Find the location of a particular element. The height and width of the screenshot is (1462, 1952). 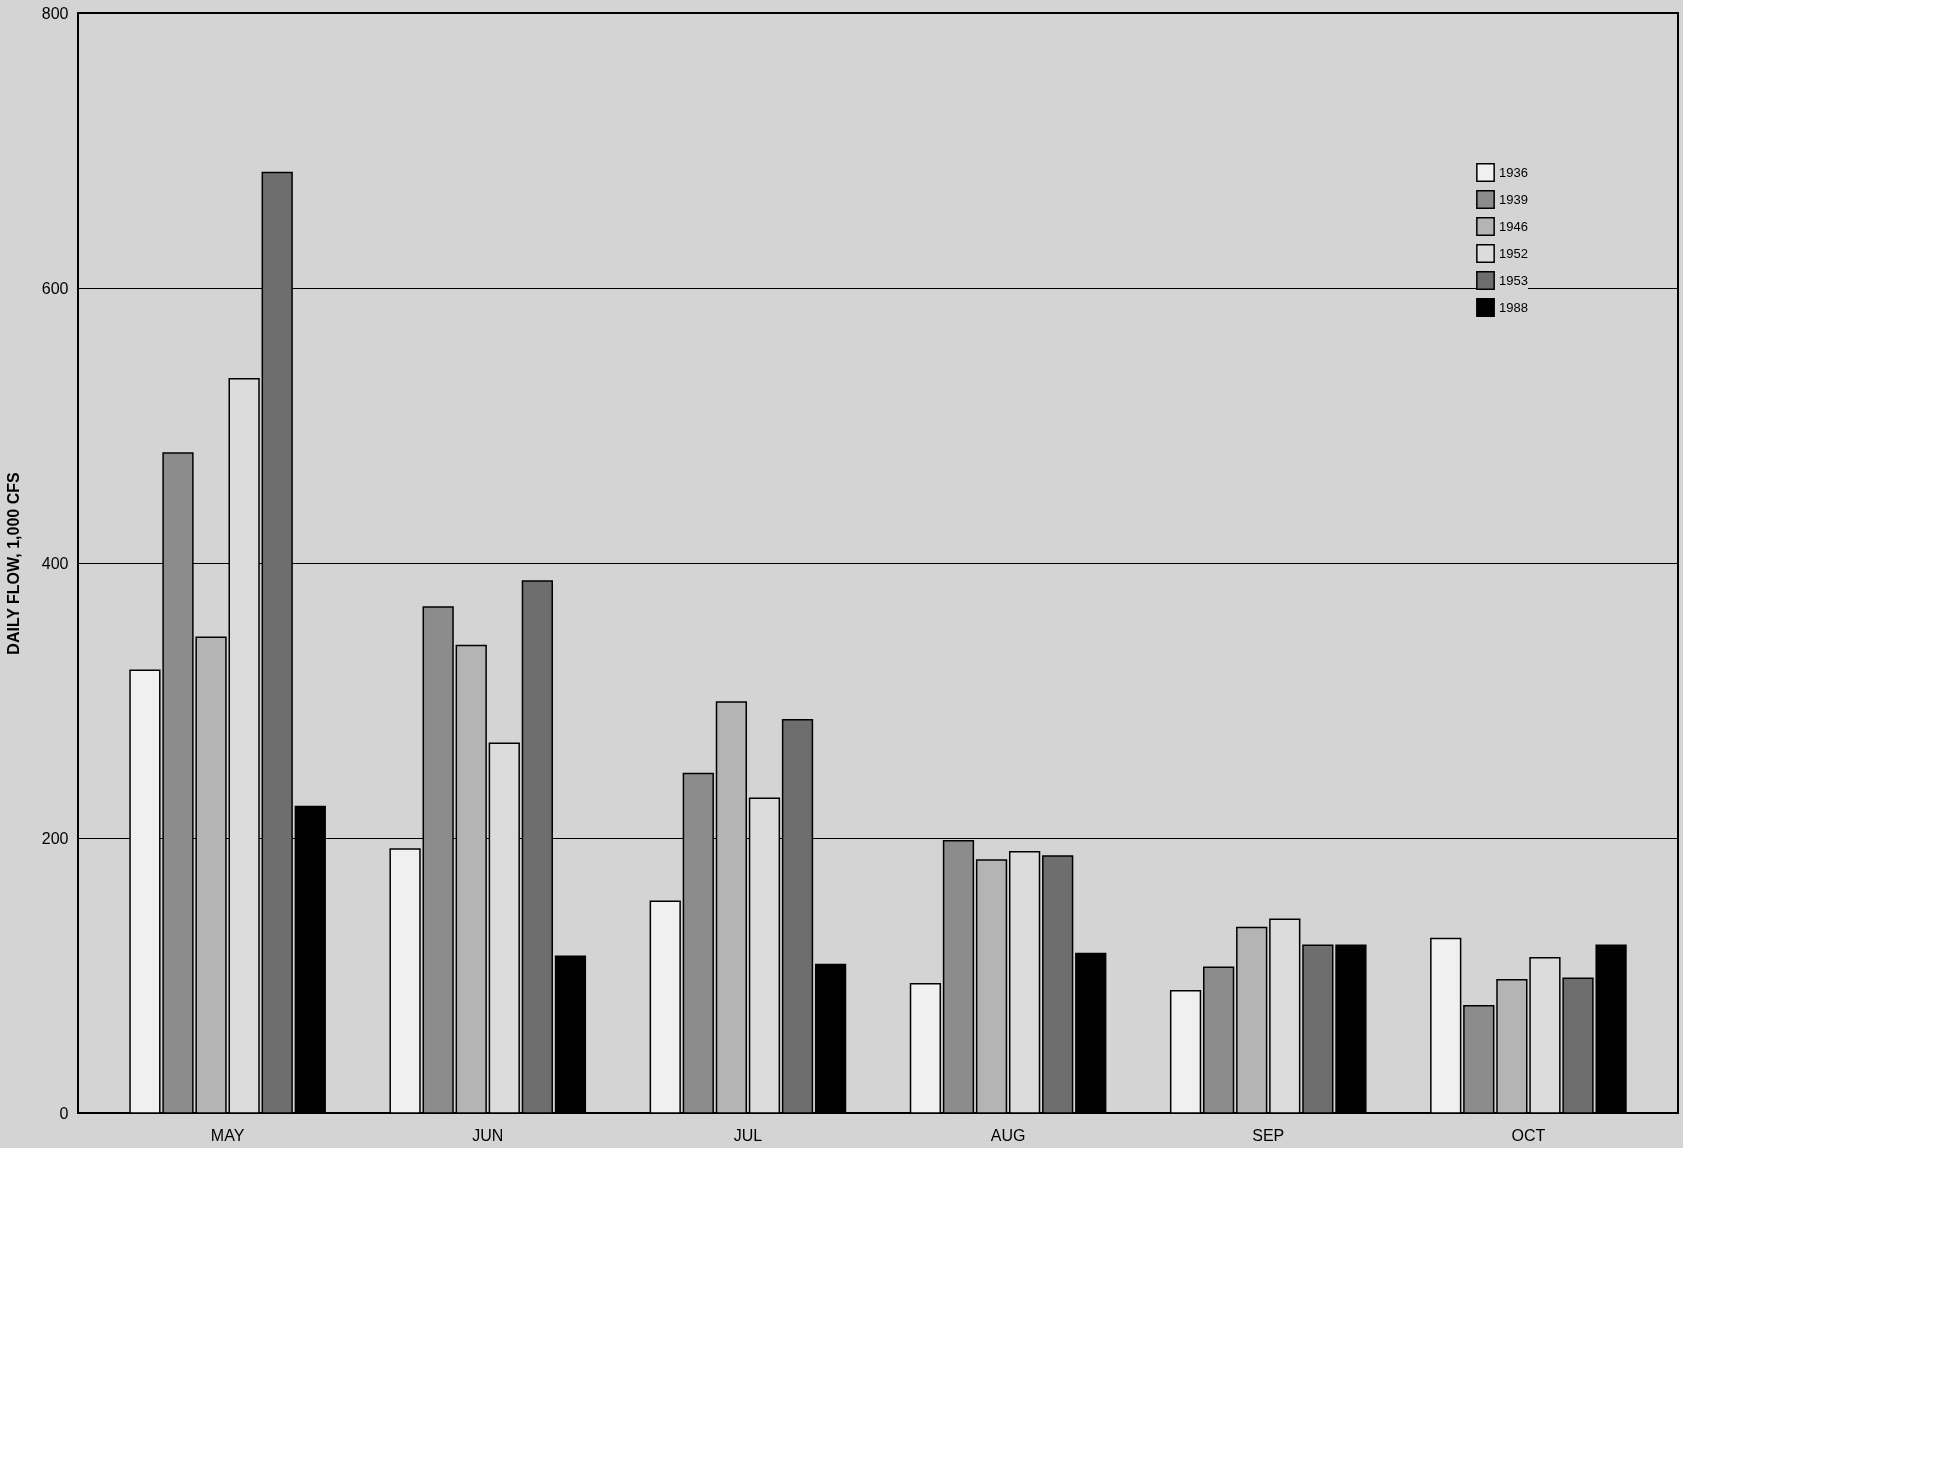

legend-label: 1939 is located at coordinates (1513, 199).